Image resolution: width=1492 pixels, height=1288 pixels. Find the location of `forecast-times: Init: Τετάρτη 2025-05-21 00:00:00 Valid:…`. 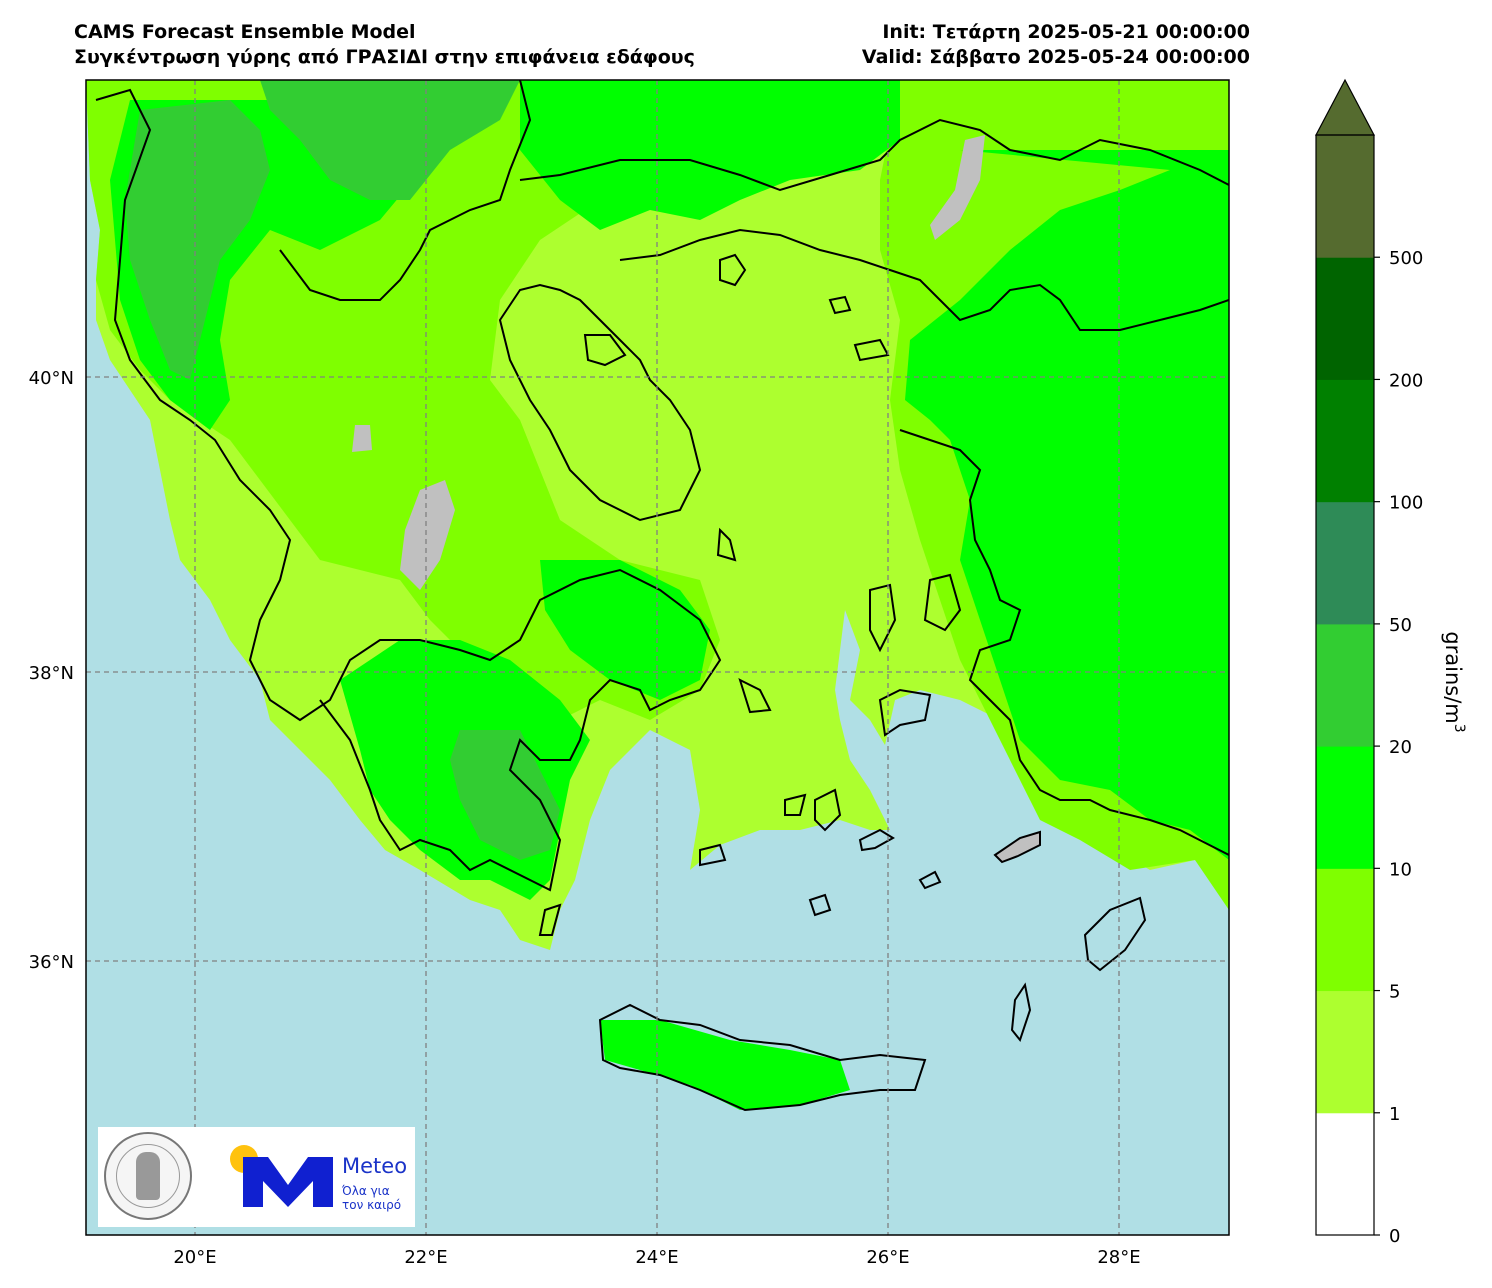

forecast-times: Init: Τετάρτη 2025-05-21 00:00:00 Valid:… is located at coordinates (1056, 45).